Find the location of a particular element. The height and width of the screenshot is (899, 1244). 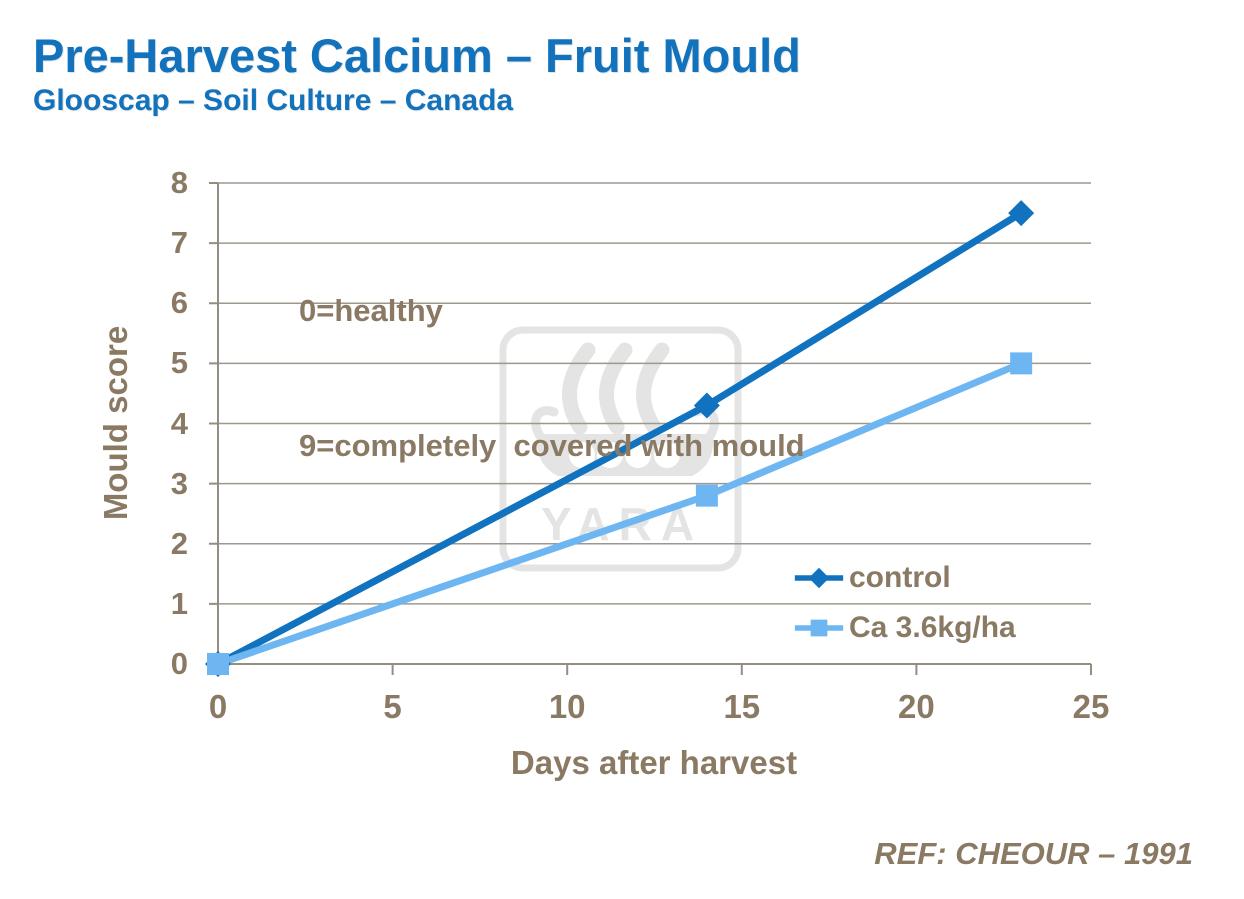

marker-ca-3-6kg-ha-day0 is located at coordinates (218, 664).